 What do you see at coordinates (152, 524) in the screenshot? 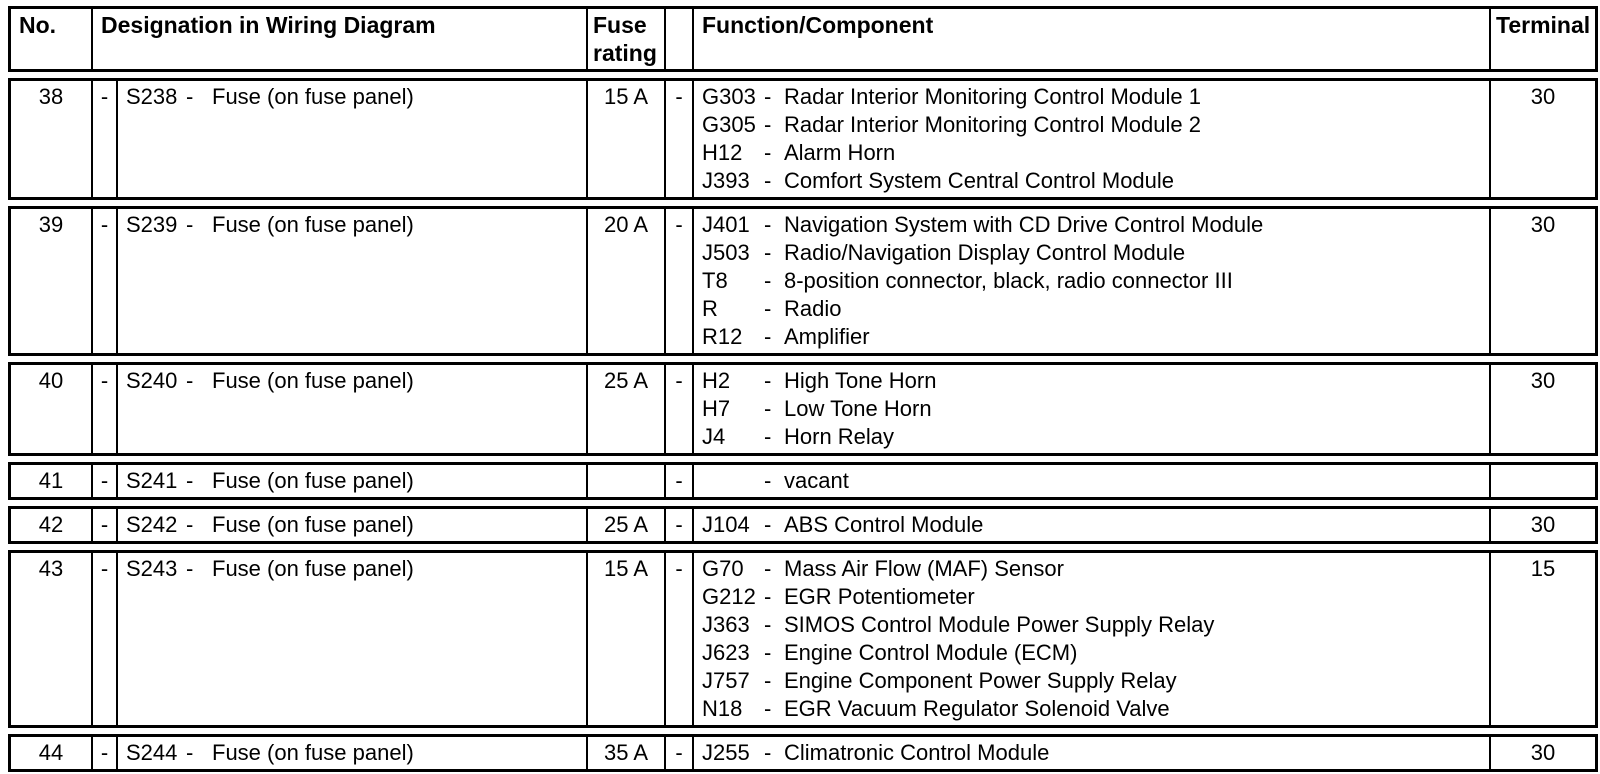
I see `designation-code: S242` at bounding box center [152, 524].